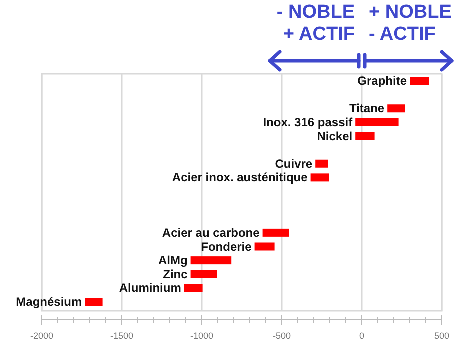 Image resolution: width=466 pixels, height=350 pixels. What do you see at coordinates (175, 274) in the screenshot?
I see `y-tick-label: Zinc` at bounding box center [175, 274].